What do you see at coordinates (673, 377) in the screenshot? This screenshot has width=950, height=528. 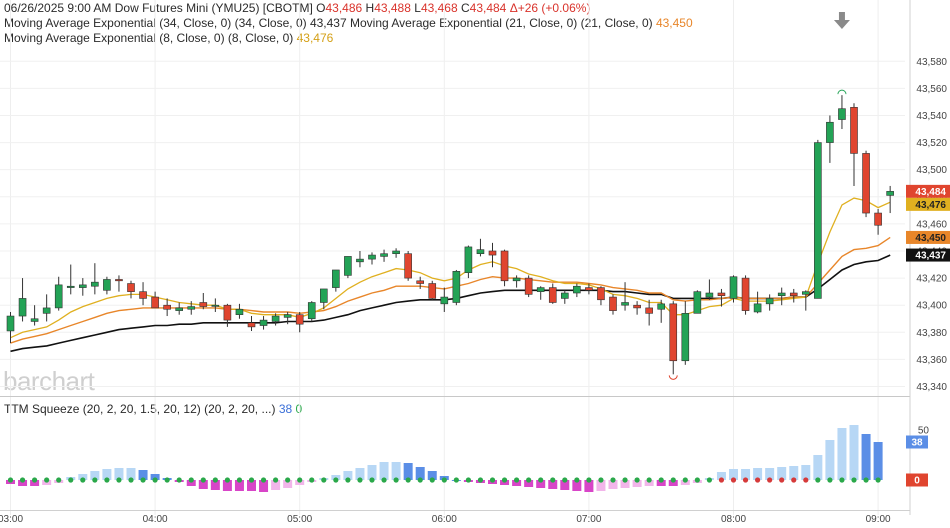 I see `low-marker` at bounding box center [673, 377].